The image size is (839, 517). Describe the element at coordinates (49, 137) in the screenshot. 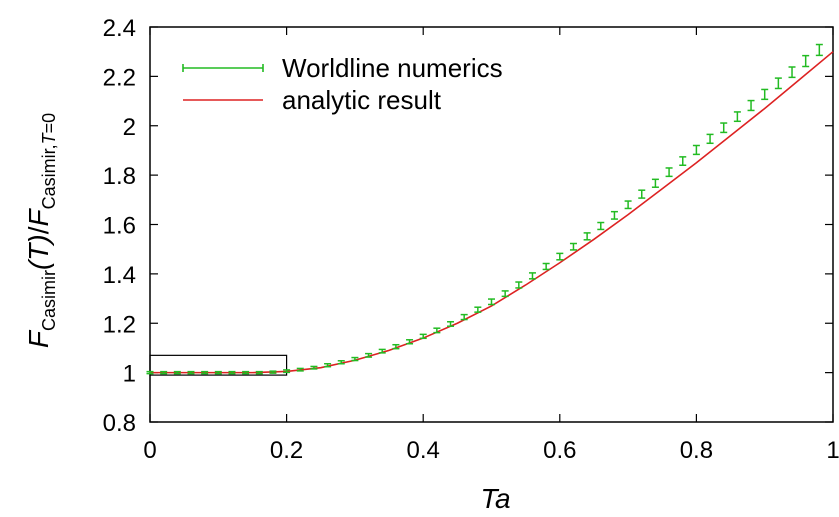

I see `y-label-sub2-t: T` at that location.